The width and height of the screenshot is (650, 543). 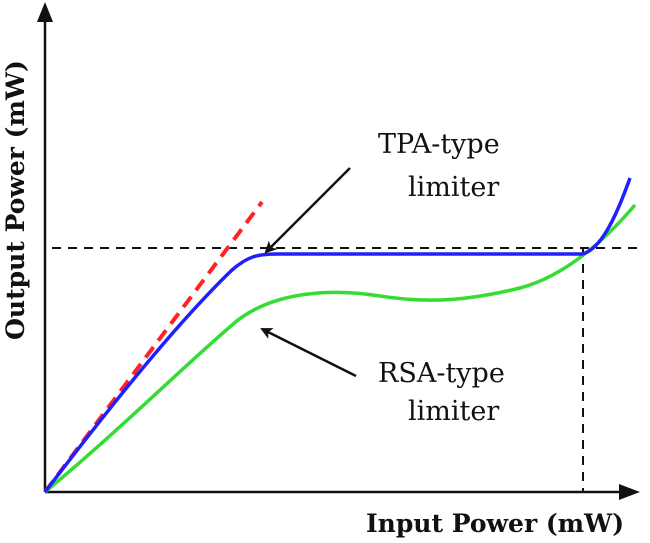 What do you see at coordinates (453, 187) in the screenshot?
I see `tpa-label-line2: limiter` at bounding box center [453, 187].